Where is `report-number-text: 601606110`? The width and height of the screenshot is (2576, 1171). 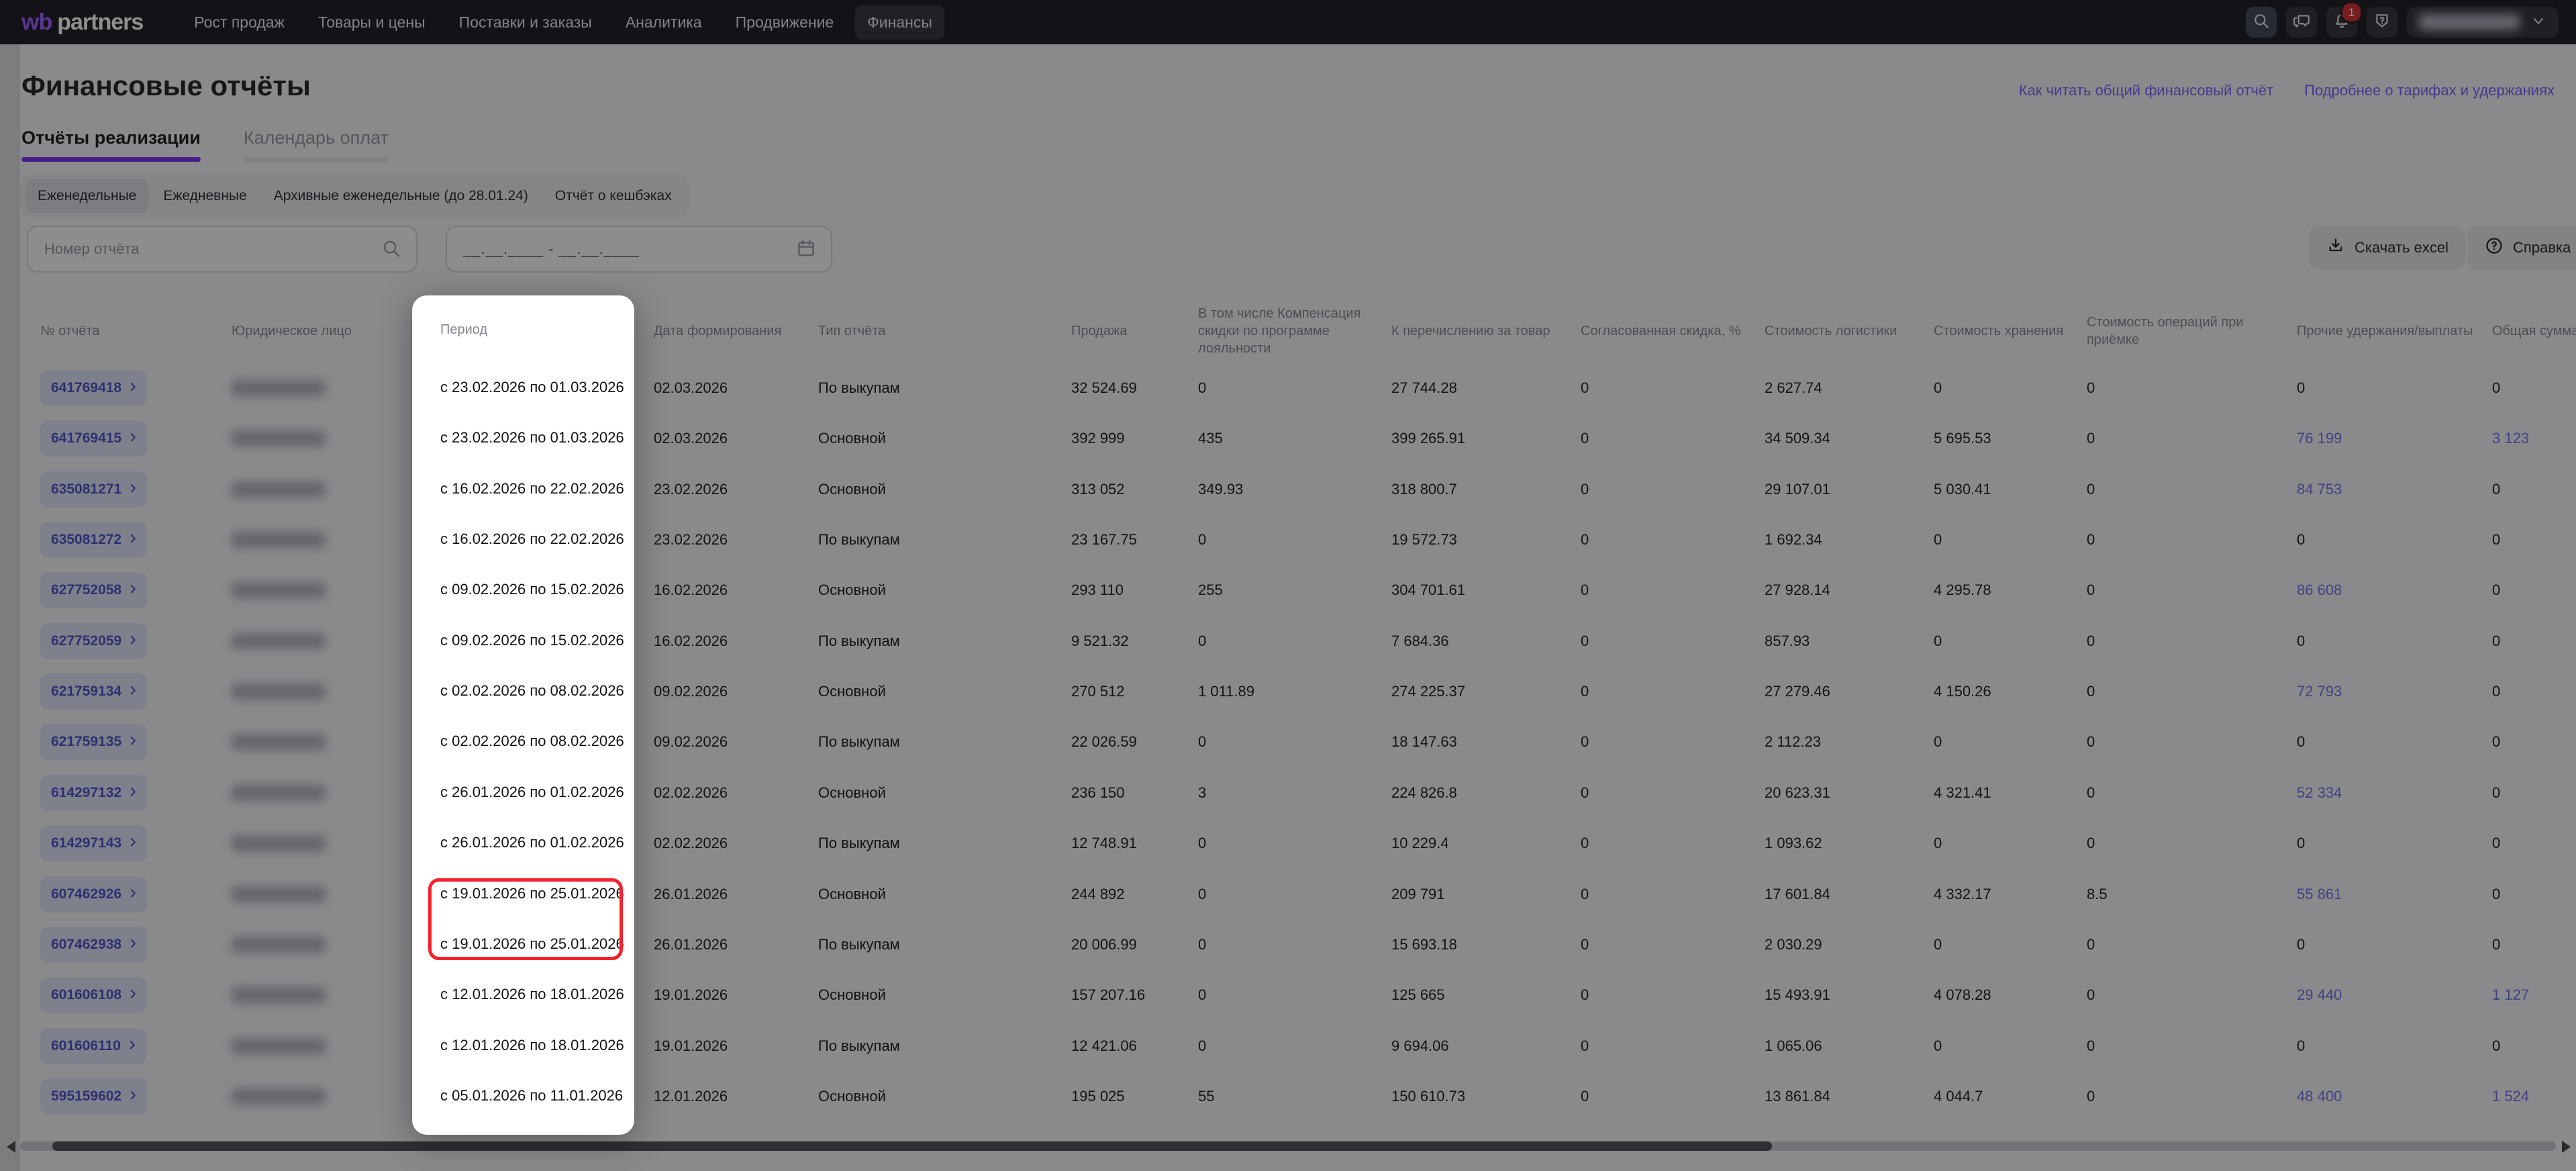
report-number-text: 601606110 is located at coordinates (86, 1045).